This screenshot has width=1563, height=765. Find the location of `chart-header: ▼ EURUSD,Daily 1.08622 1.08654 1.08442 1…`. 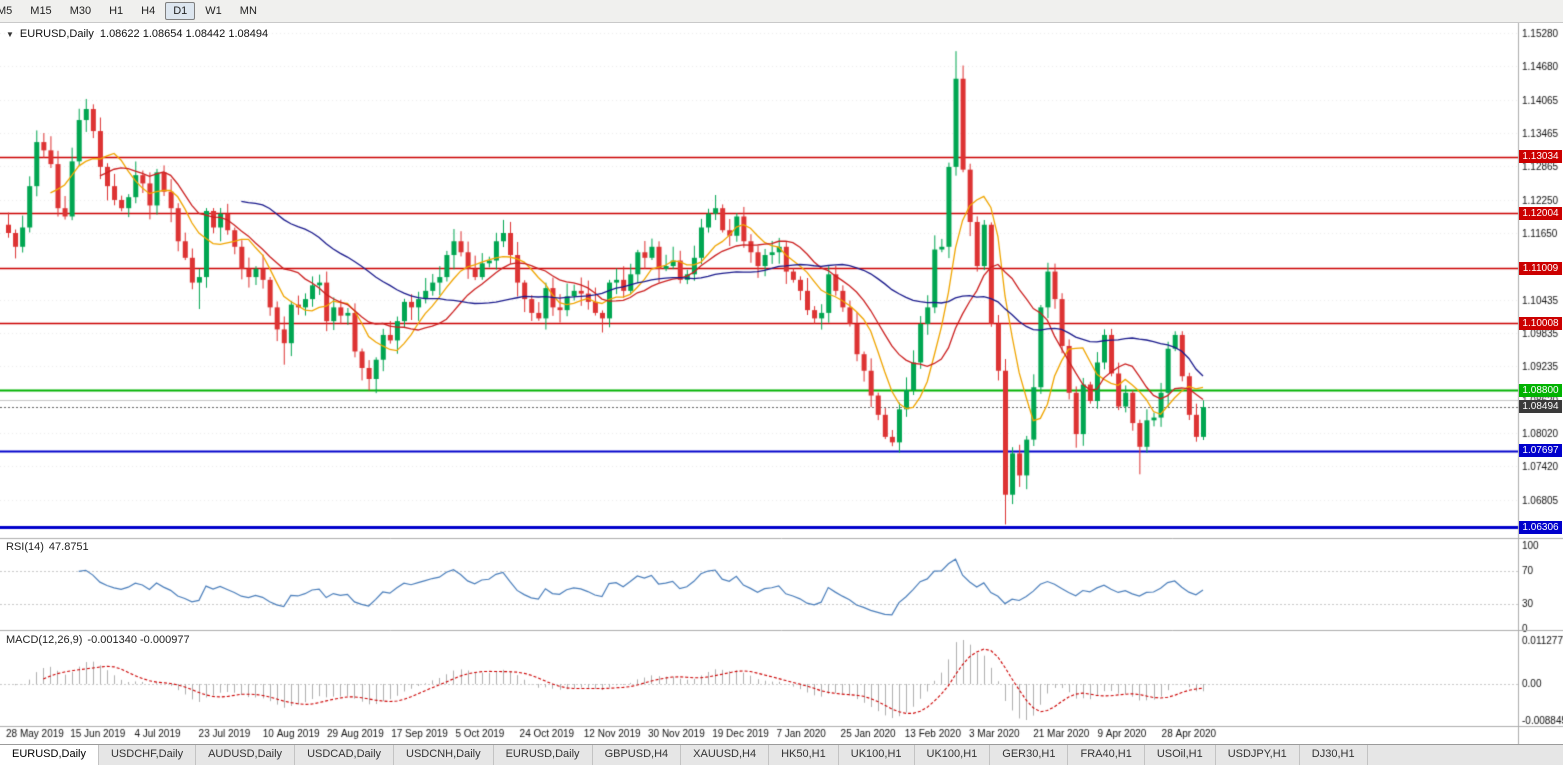

chart-header: ▼ EURUSD,Daily 1.08622 1.08654 1.08442 1… is located at coordinates (137, 34).